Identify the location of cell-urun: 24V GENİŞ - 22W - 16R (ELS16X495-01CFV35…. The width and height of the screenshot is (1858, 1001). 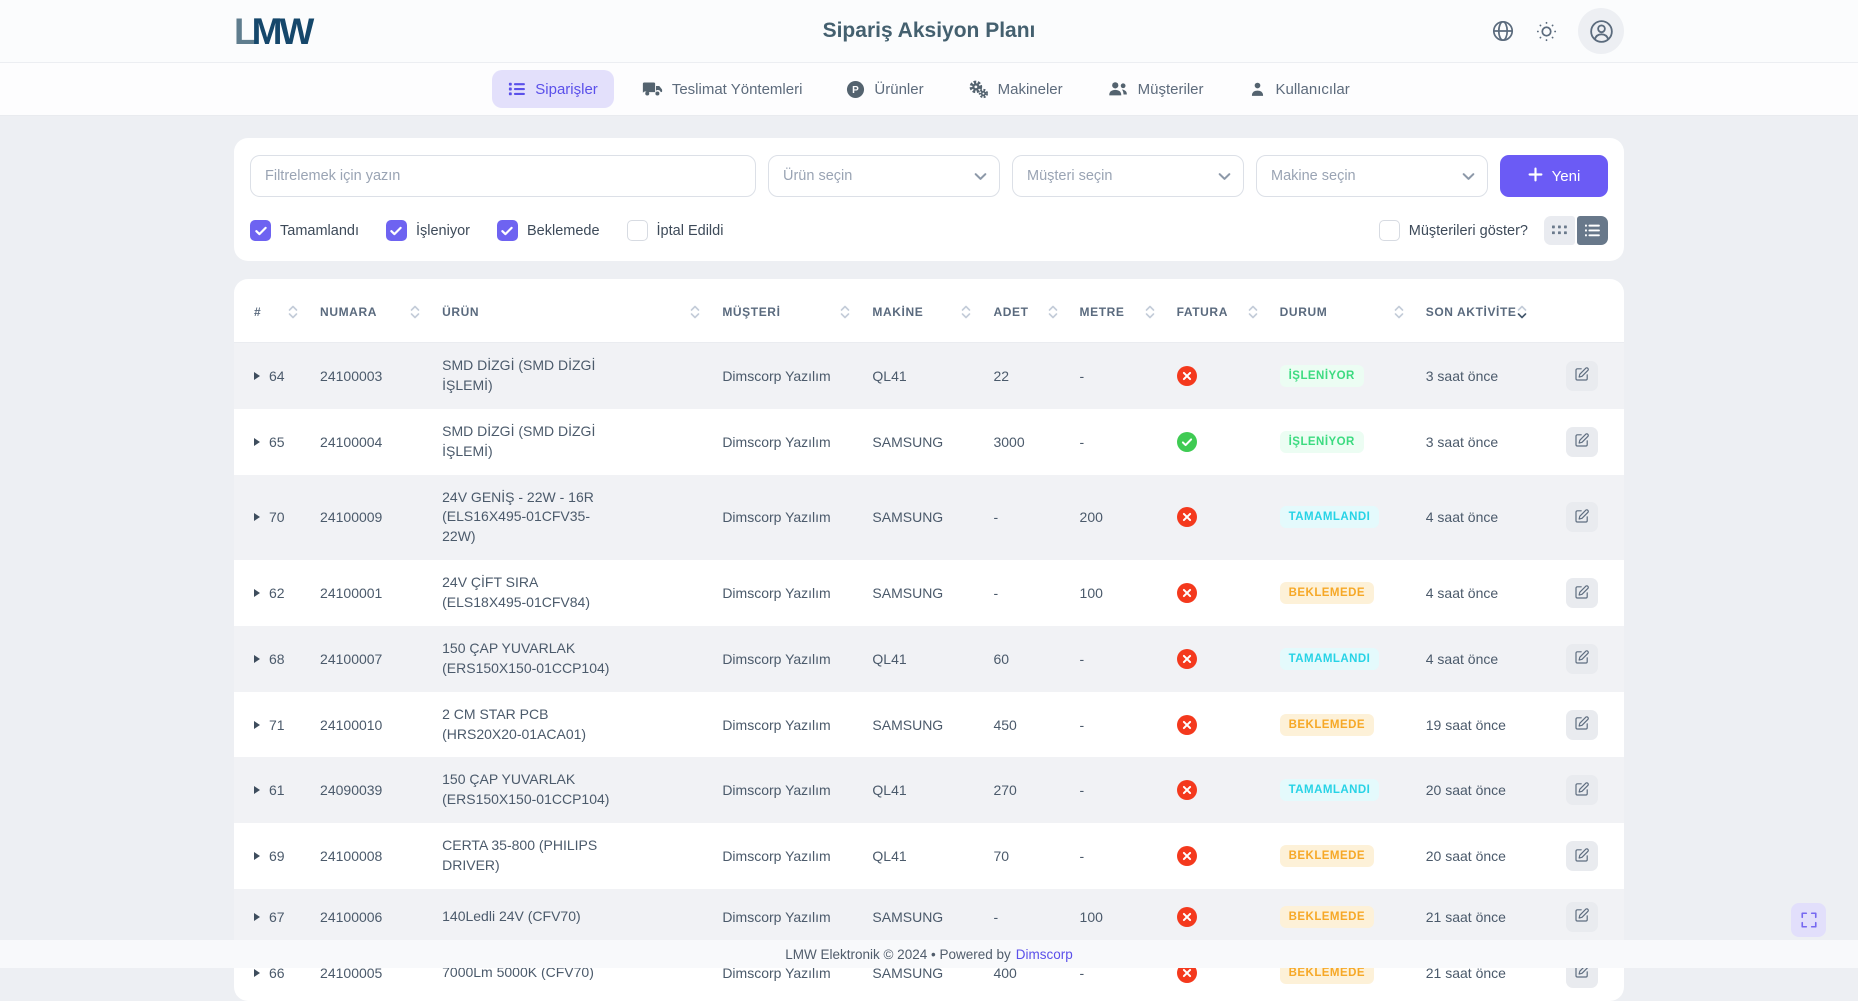
(529, 518).